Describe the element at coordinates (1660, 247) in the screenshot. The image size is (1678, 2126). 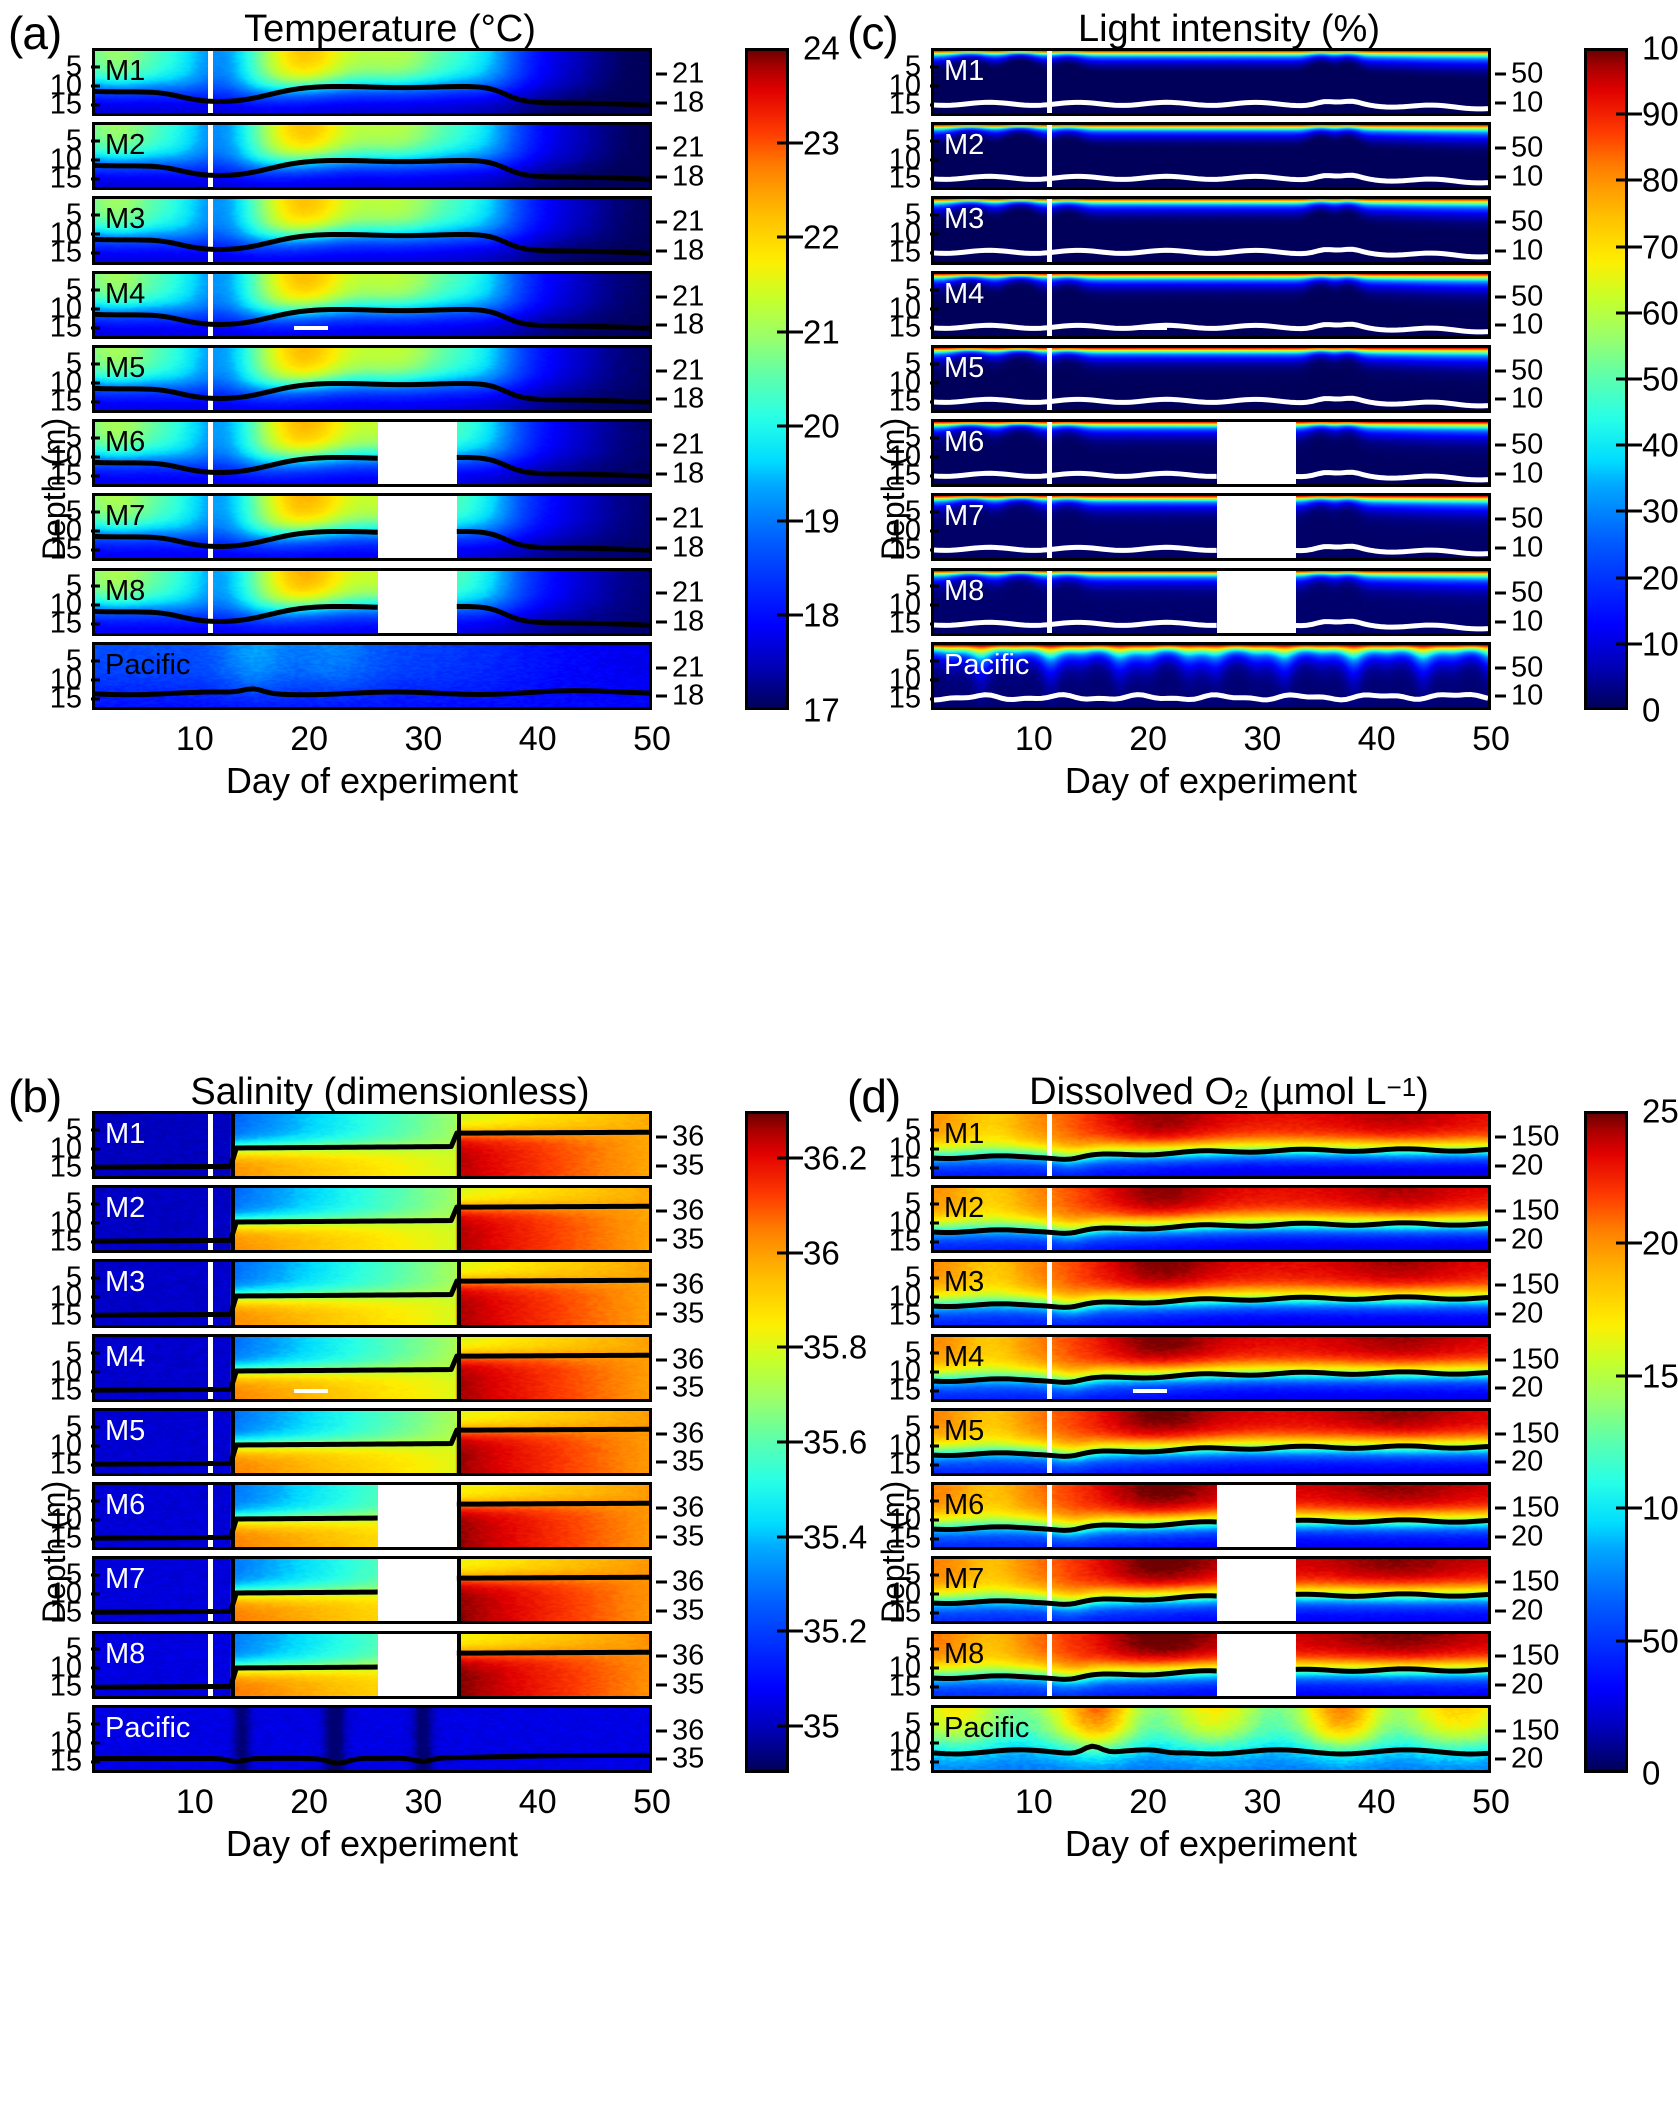
I see `colorbar-tick-label: 70` at that location.